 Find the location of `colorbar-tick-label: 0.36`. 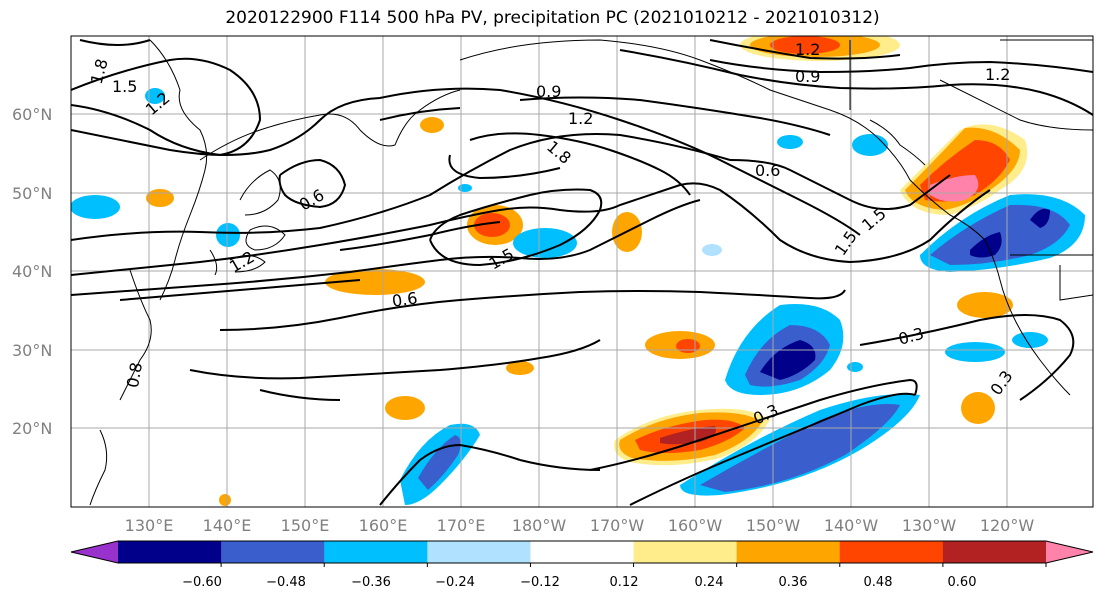

colorbar-tick-label: 0.36 is located at coordinates (793, 582).